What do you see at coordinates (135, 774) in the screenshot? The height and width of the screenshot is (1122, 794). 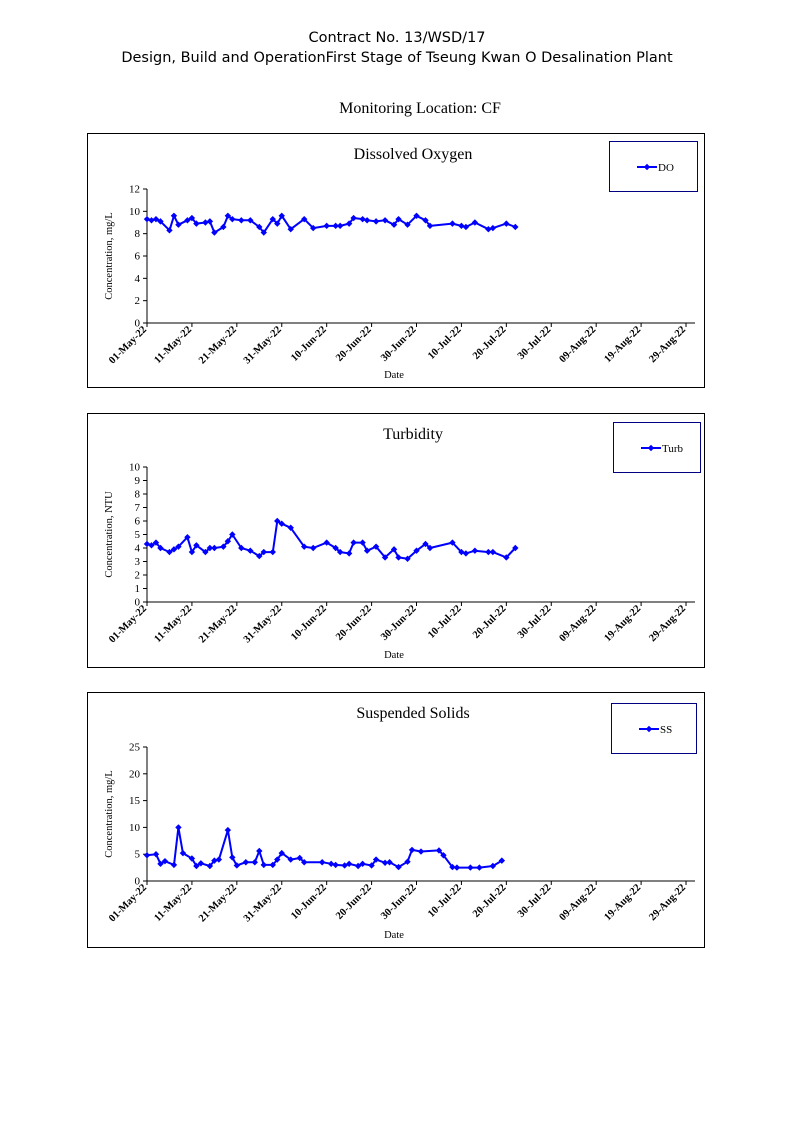 I see `y-tick-label: 20` at bounding box center [135, 774].